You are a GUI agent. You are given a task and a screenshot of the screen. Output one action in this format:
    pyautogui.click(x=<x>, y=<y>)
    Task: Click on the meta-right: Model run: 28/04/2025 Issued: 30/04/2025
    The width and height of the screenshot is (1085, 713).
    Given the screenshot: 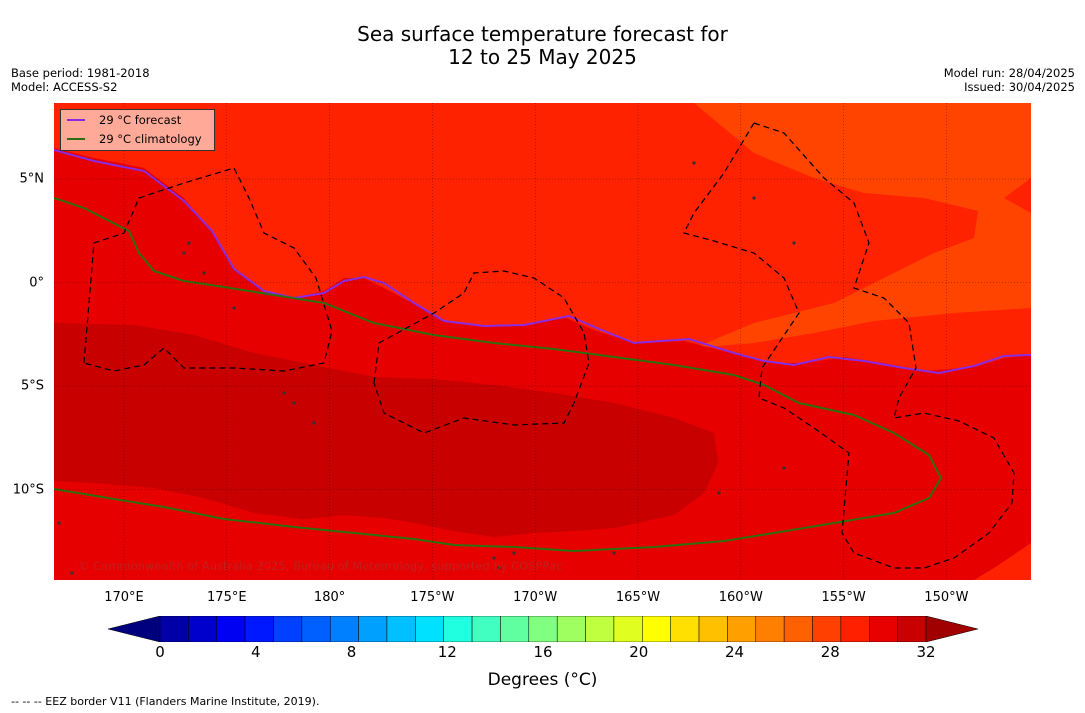 What is the action you would take?
    pyautogui.click(x=1009, y=80)
    